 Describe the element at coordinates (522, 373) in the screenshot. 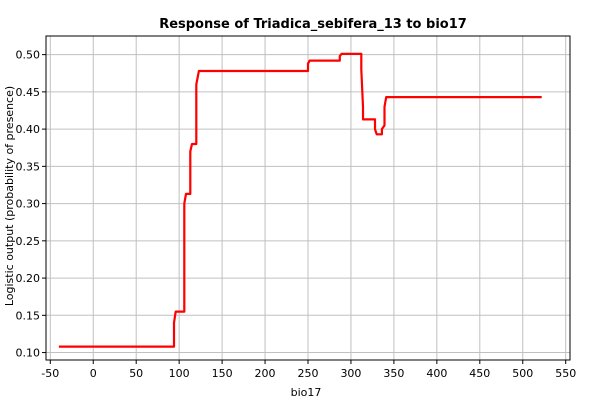

I see `x-tick-label: 500` at that location.